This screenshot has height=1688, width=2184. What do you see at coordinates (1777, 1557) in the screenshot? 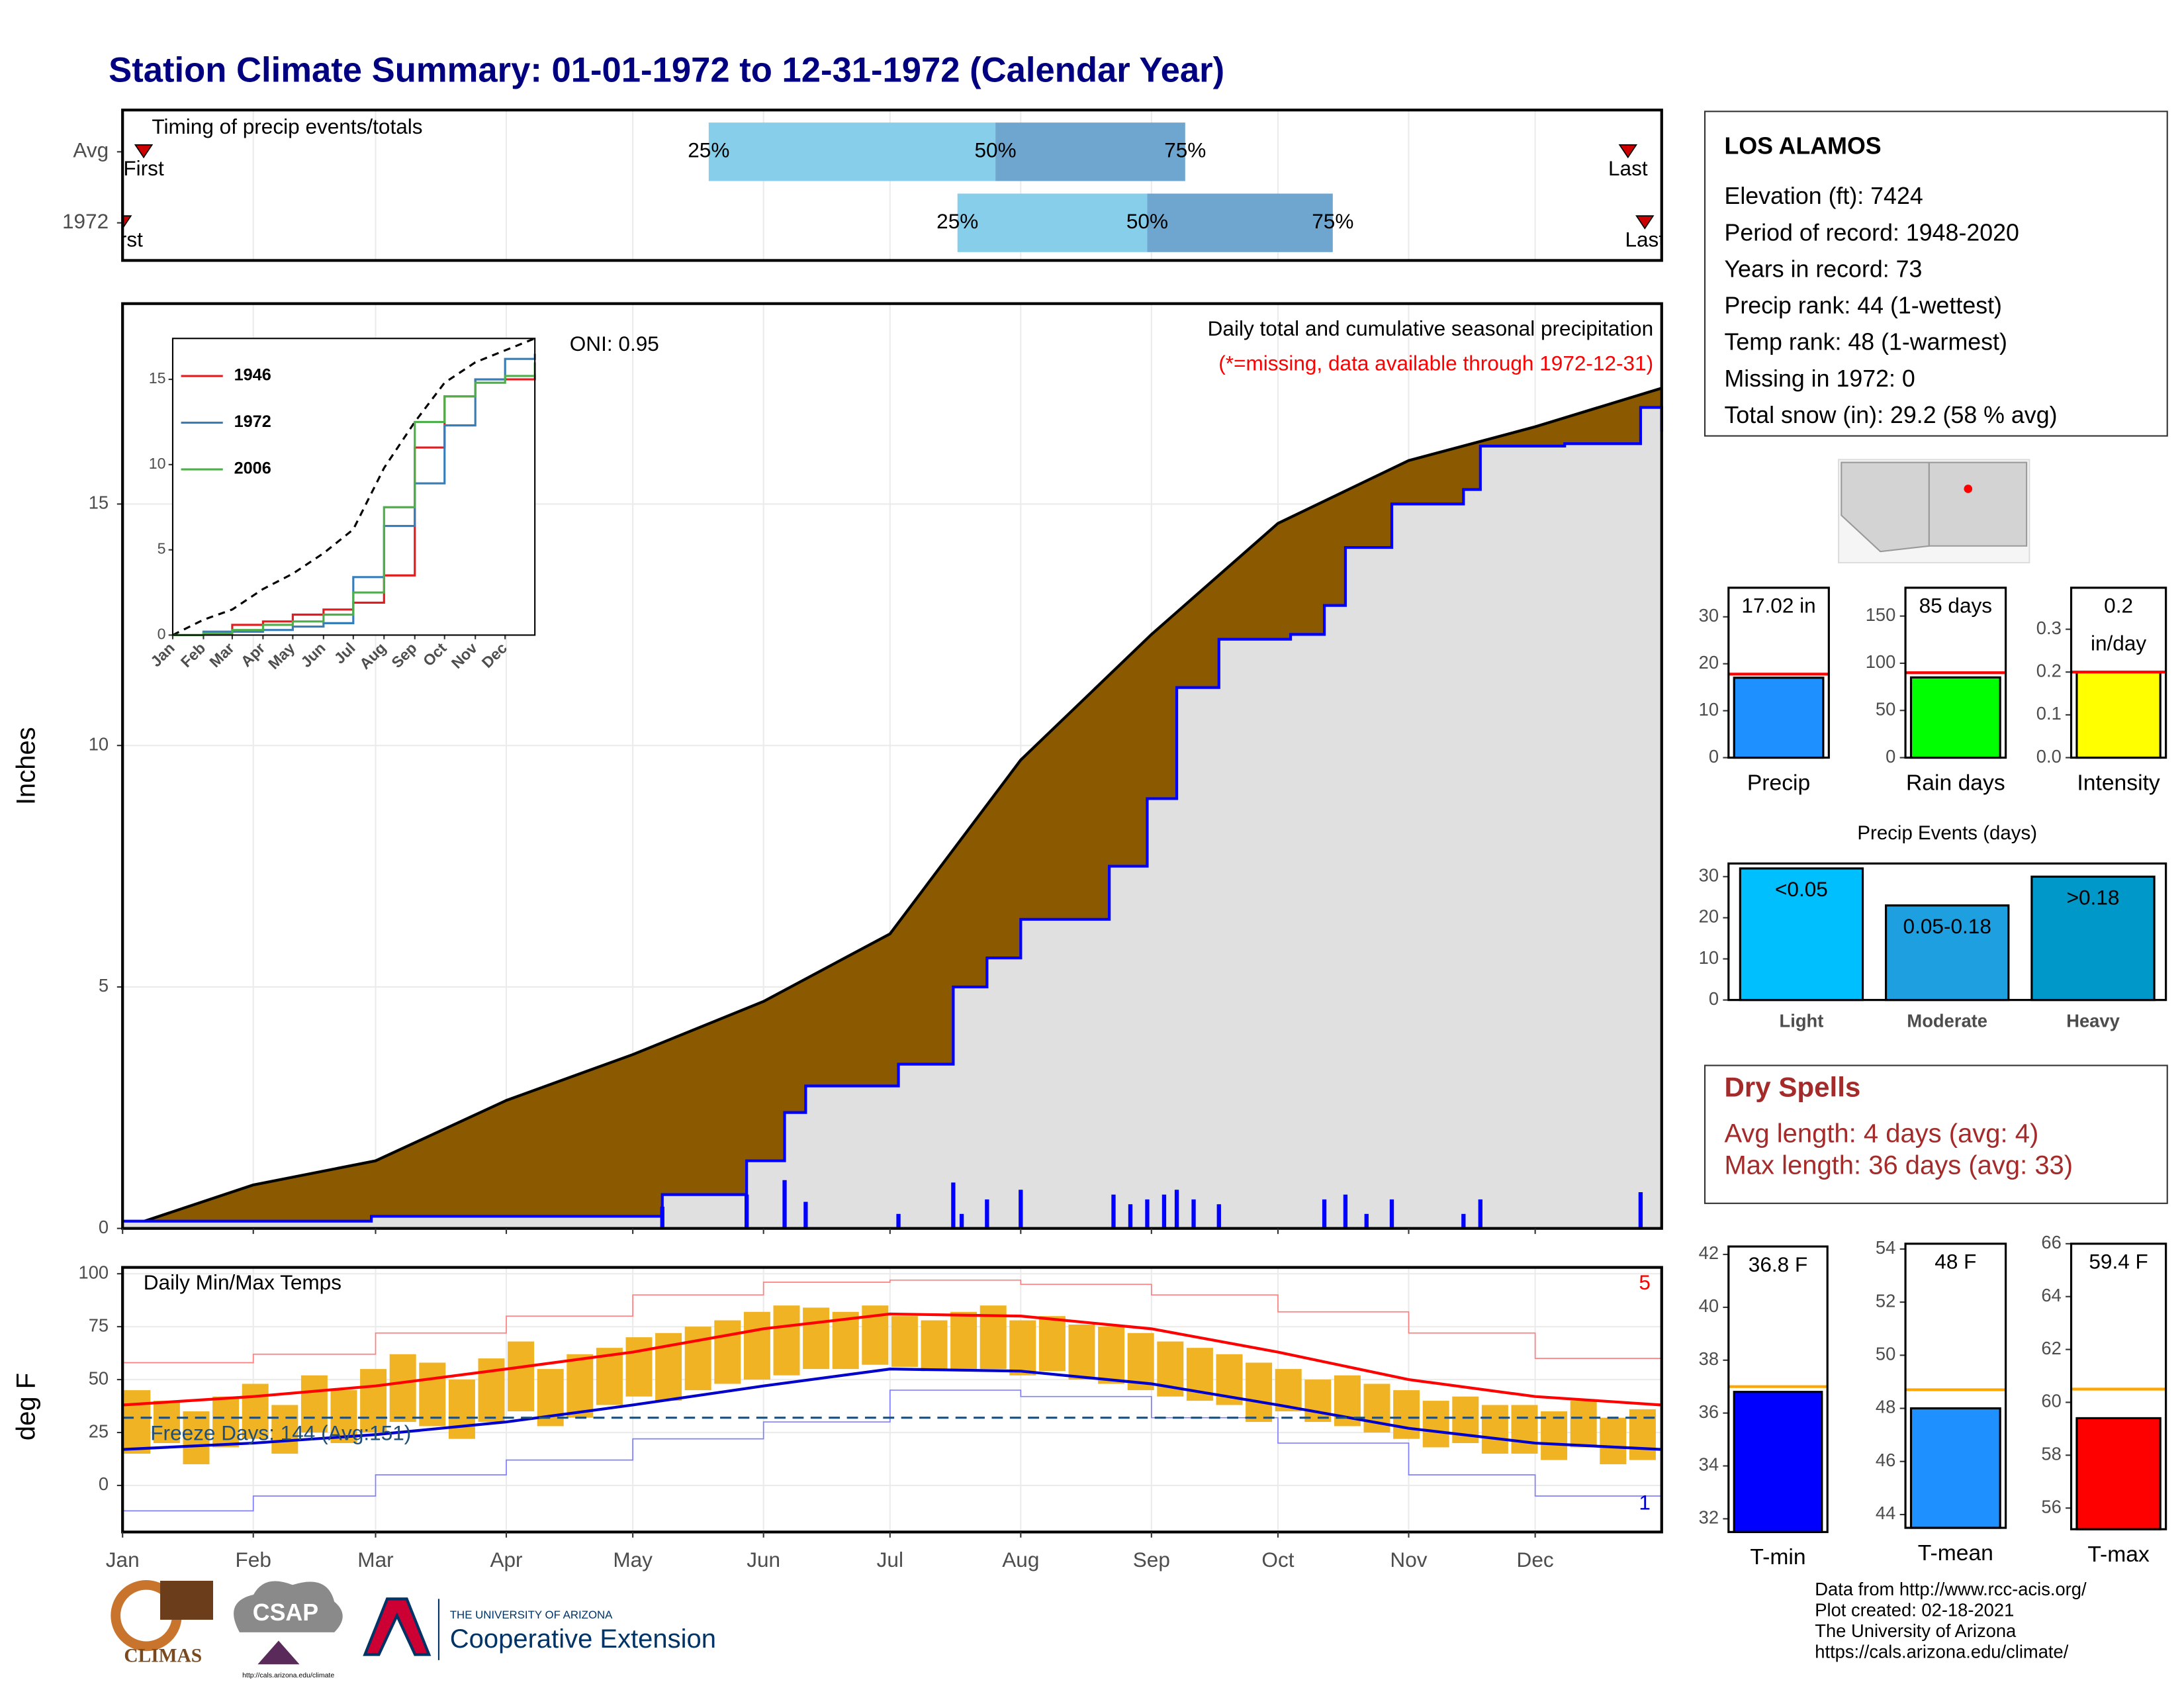
I see `category-label: T-min` at bounding box center [1777, 1557].